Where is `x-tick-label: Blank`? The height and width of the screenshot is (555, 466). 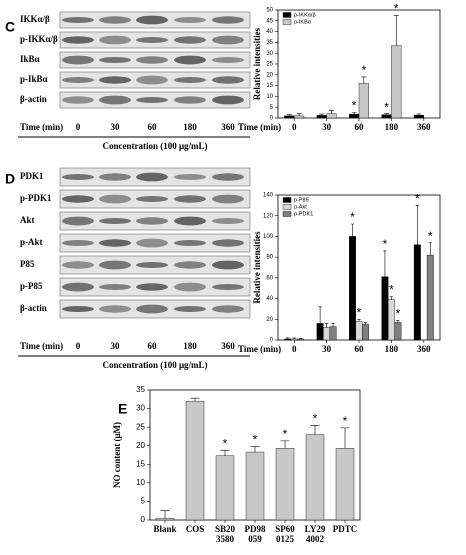
x-tick-label: Blank is located at coordinates (164, 529).